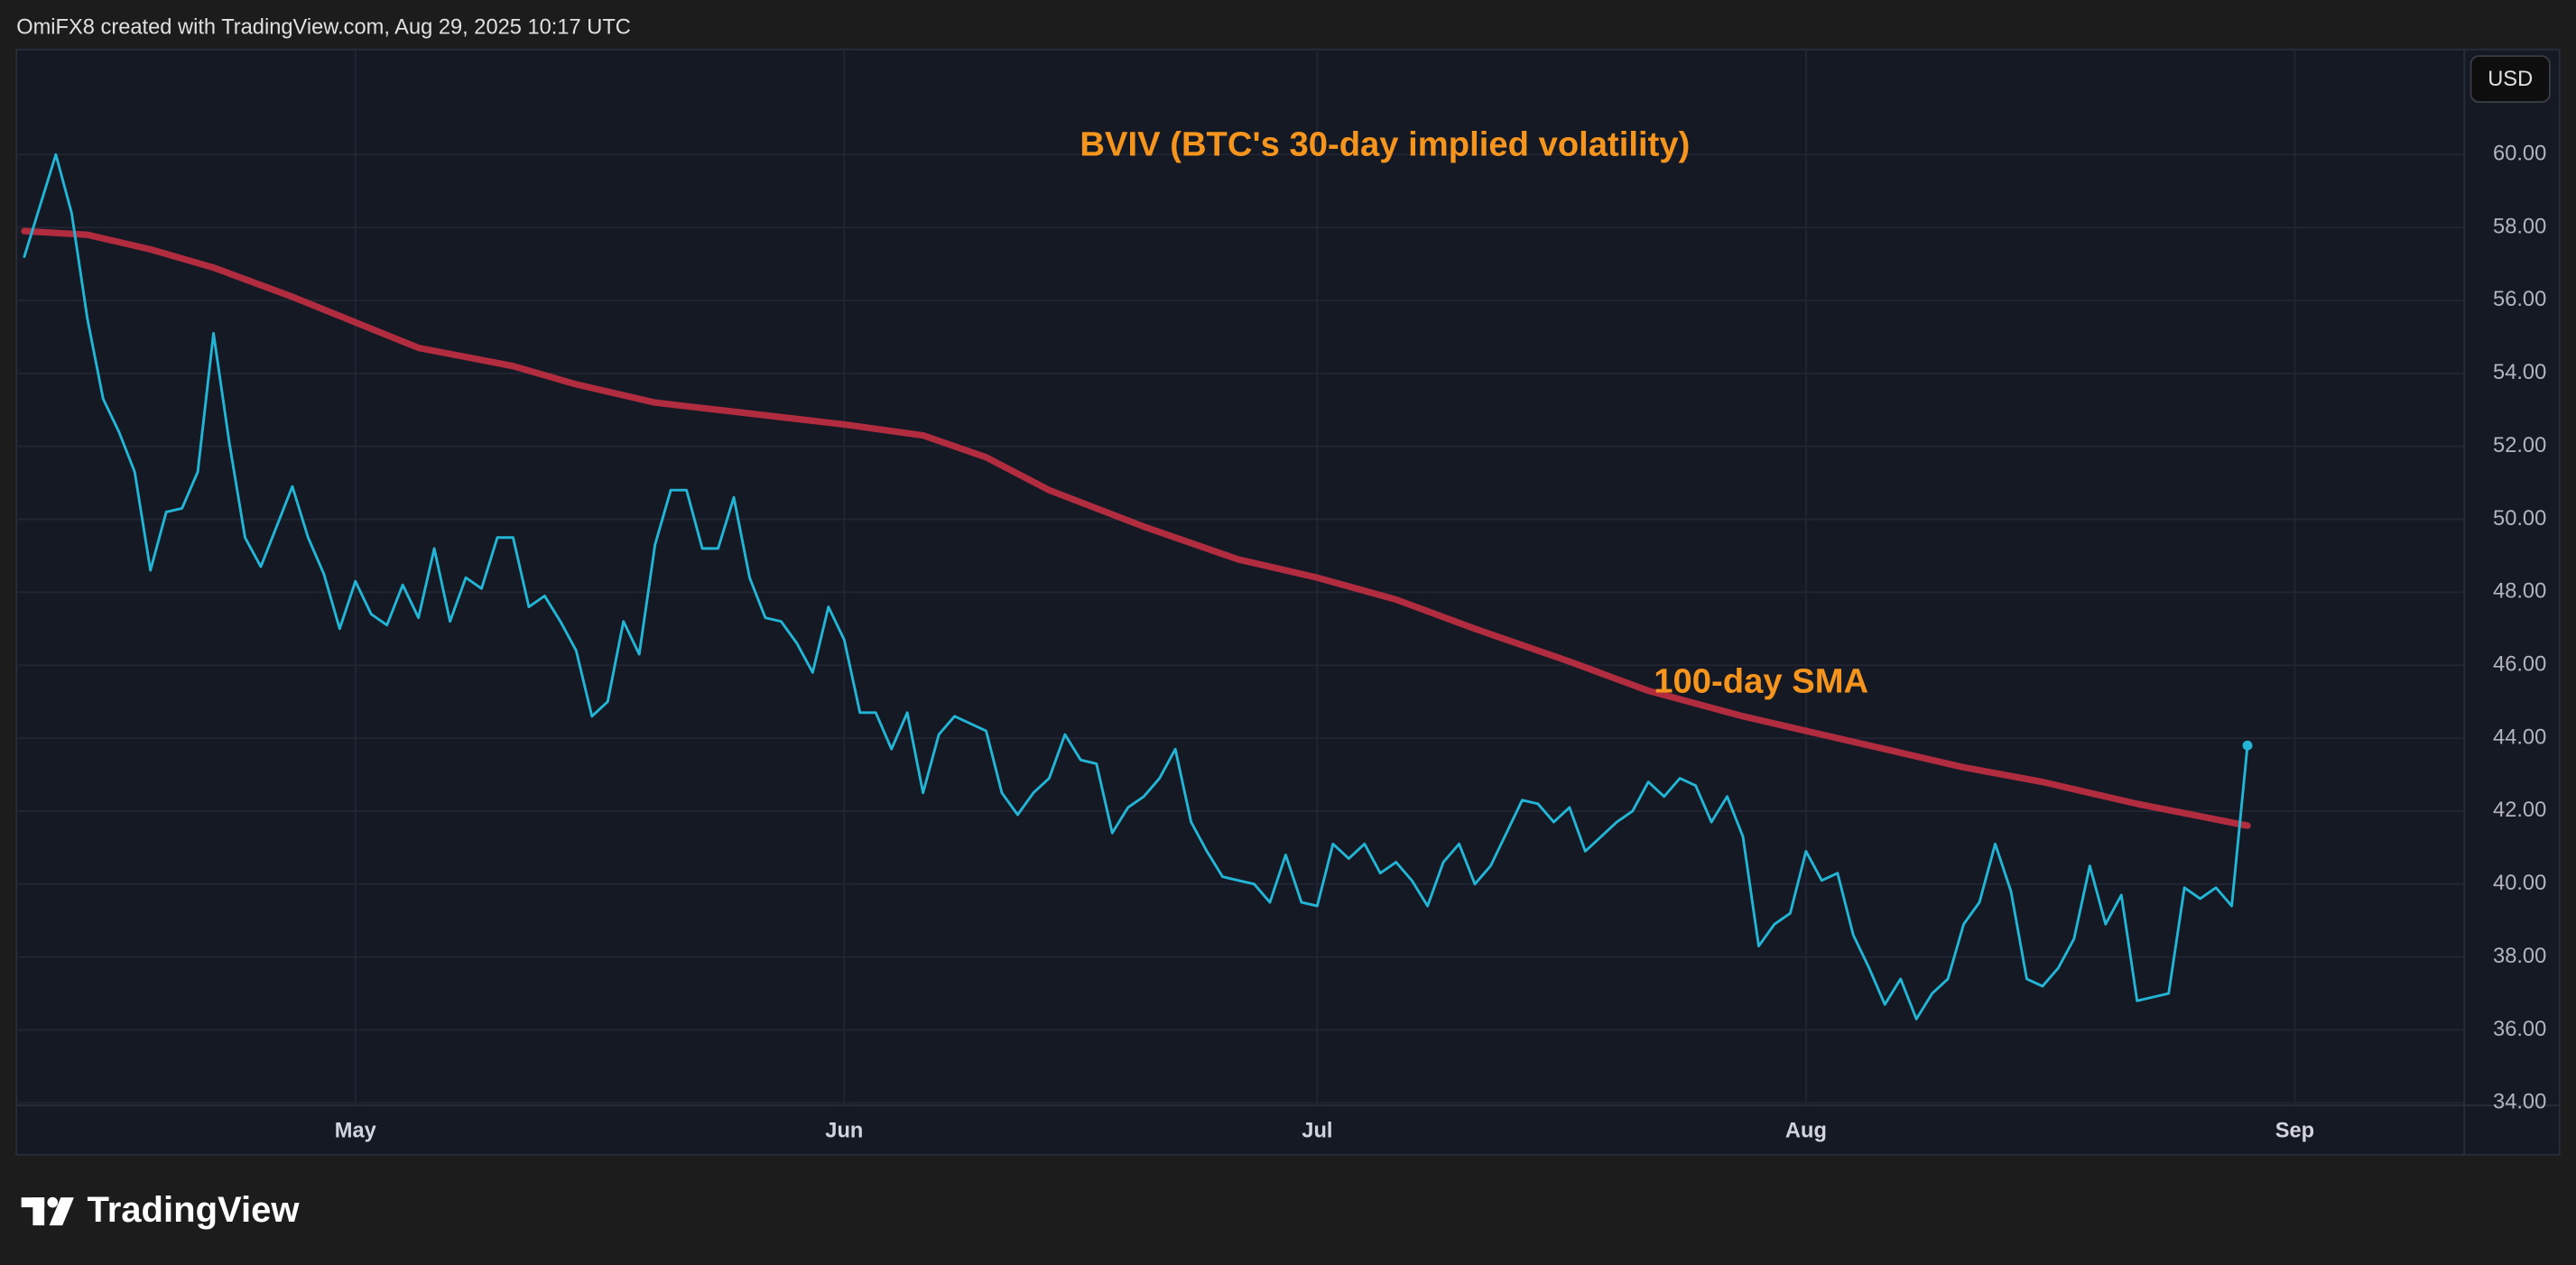  What do you see at coordinates (2519, 956) in the screenshot?
I see `y-tick-label: 38.00` at bounding box center [2519, 956].